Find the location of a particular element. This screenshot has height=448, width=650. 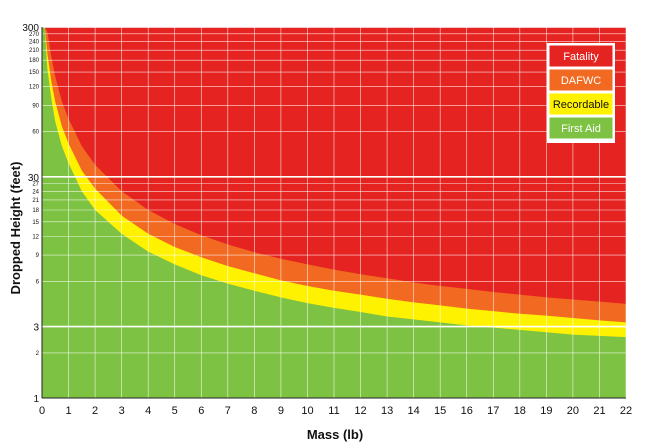

x-tick-labels: 0 1 2 3 4 5 6 7 8 9 10 11 12 13 14 15 16 17 18 19 20 21 22 is located at coordinates (335, 411).